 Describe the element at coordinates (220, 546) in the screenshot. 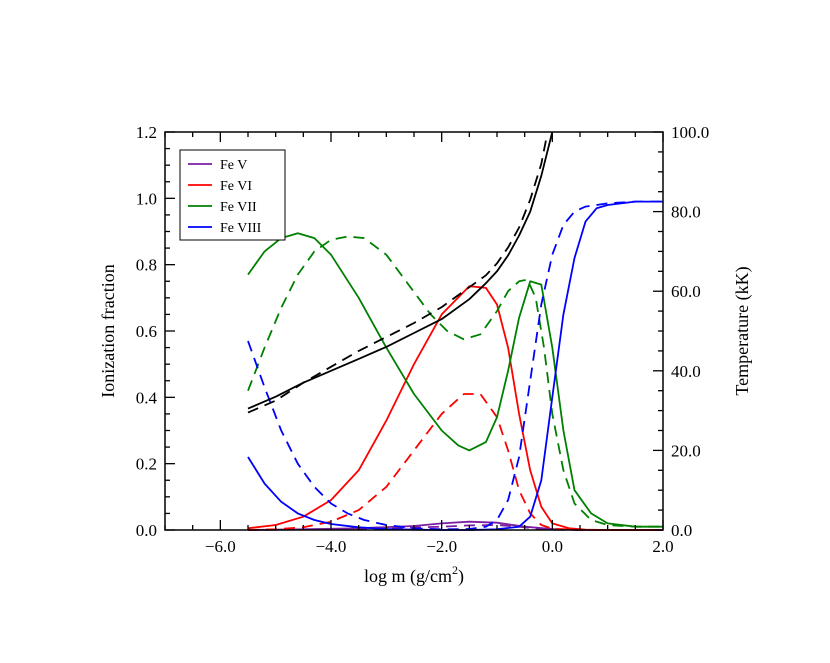

I see `x-tick-label: −6.0` at that location.